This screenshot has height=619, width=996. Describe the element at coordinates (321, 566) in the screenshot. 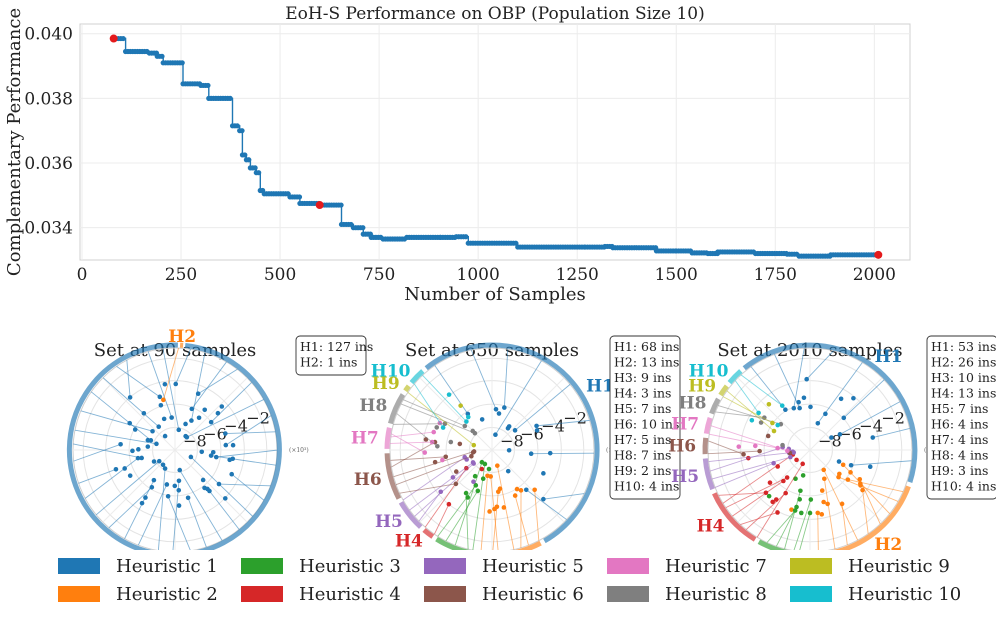

I see `legend-item: Heuristic 3` at that location.